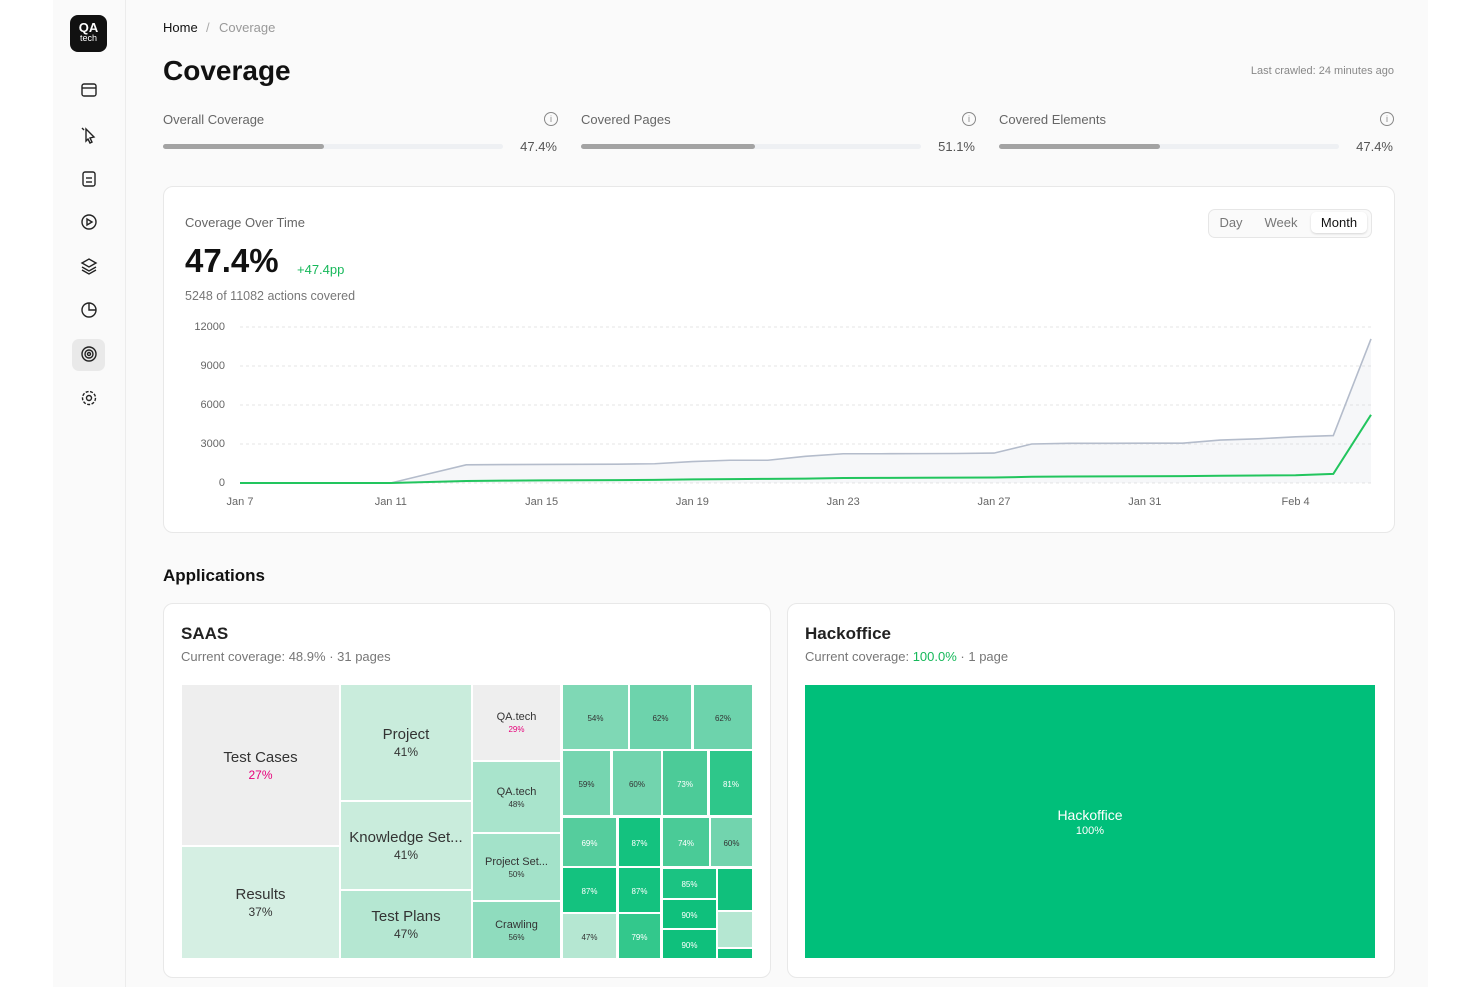 The width and height of the screenshot is (1480, 987). I want to click on page-count: · 31 pages, so click(360, 656).